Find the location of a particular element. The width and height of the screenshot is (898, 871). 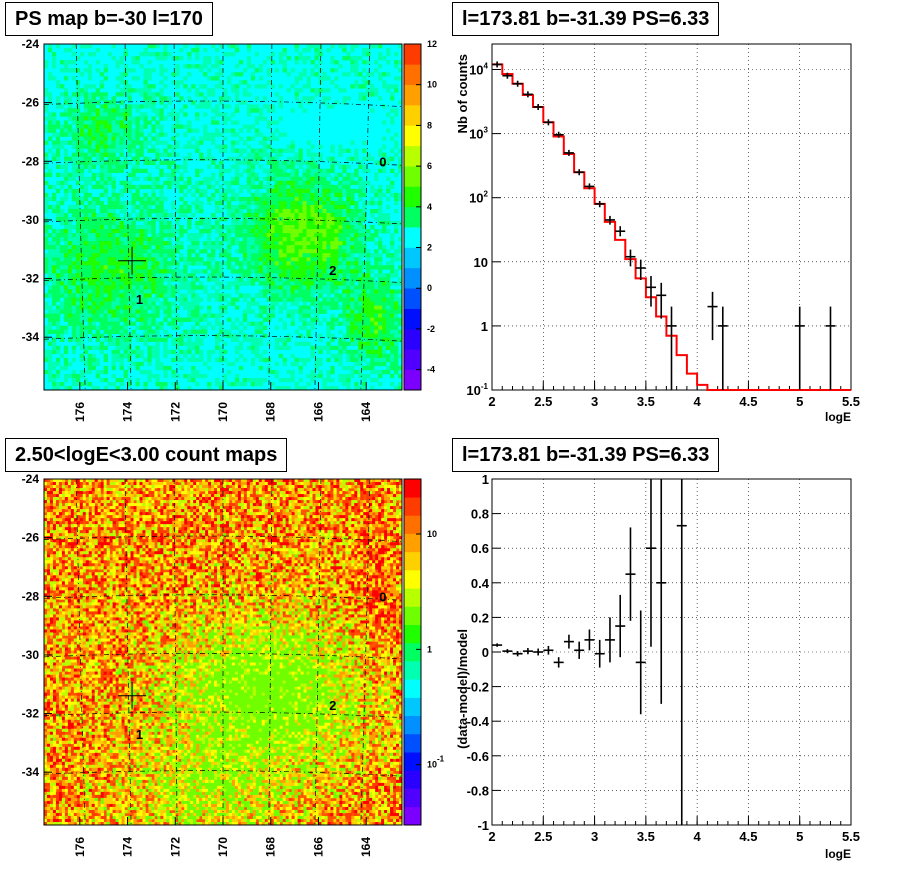

y-tick-label: -0.4 is located at coordinates (478, 721).